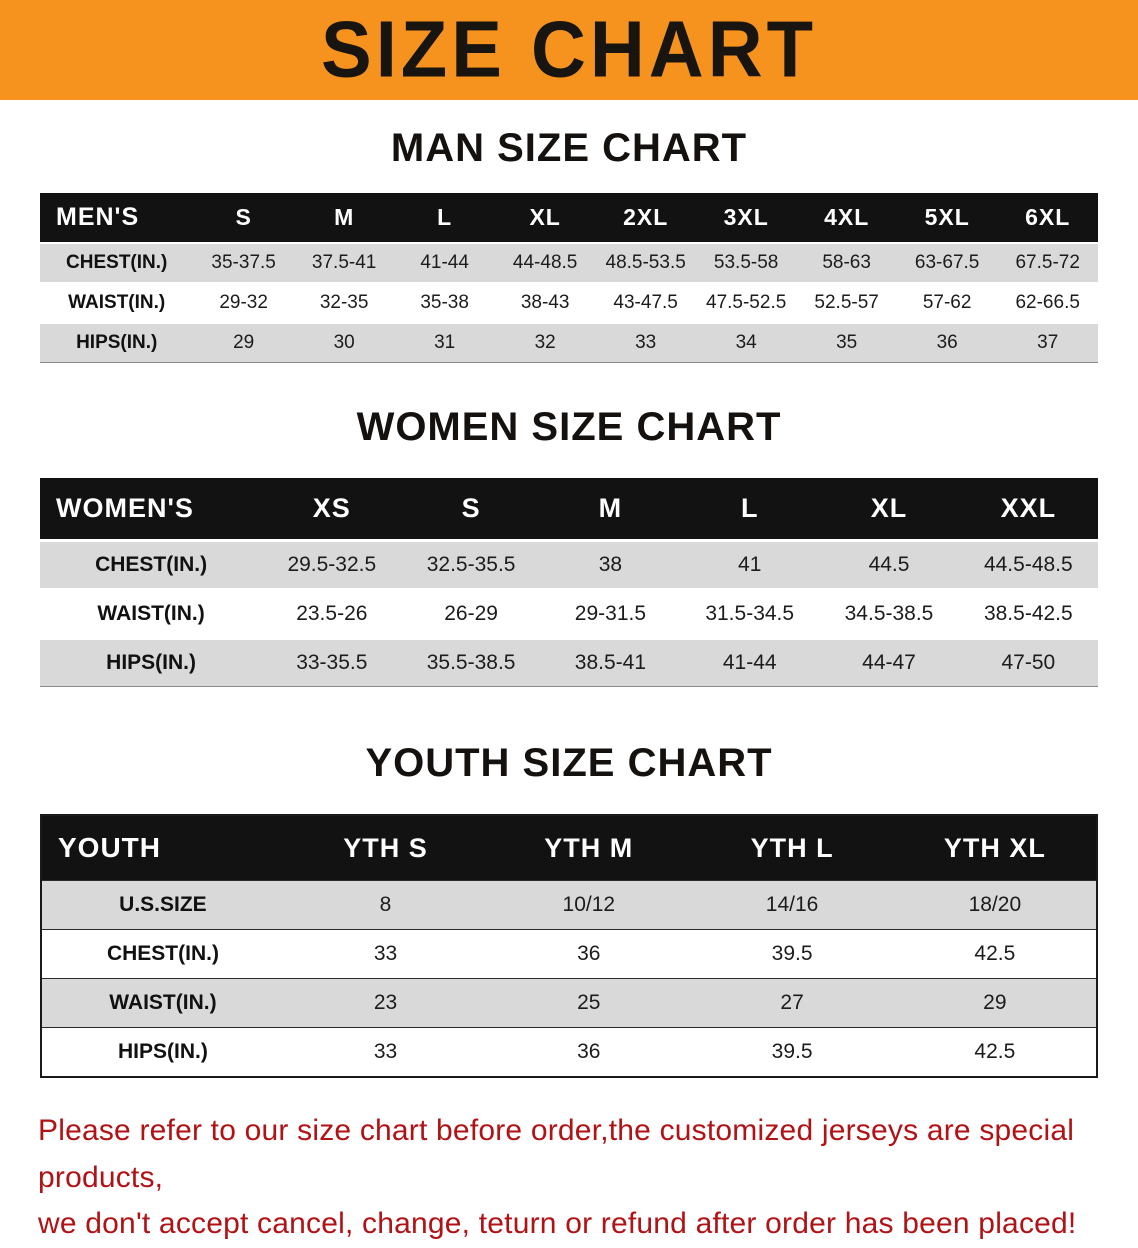 The height and width of the screenshot is (1248, 1138). What do you see at coordinates (750, 614) in the screenshot?
I see `measure-cell: 31.5-34.5` at bounding box center [750, 614].